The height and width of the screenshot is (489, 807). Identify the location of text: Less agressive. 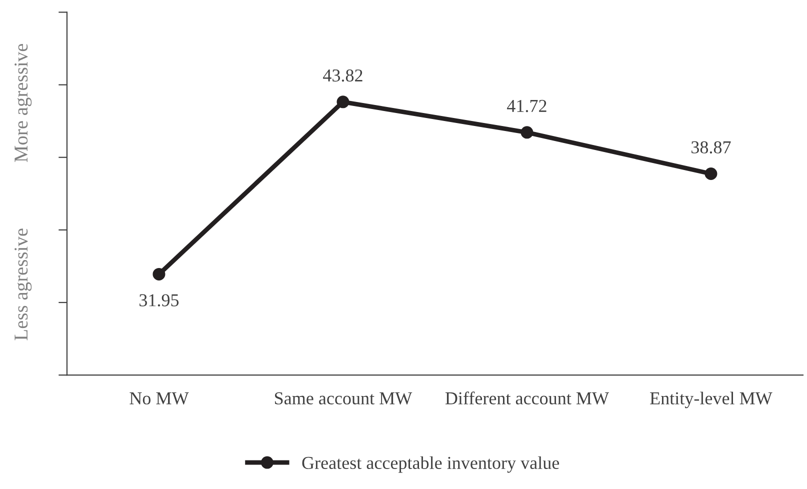
(23, 284).